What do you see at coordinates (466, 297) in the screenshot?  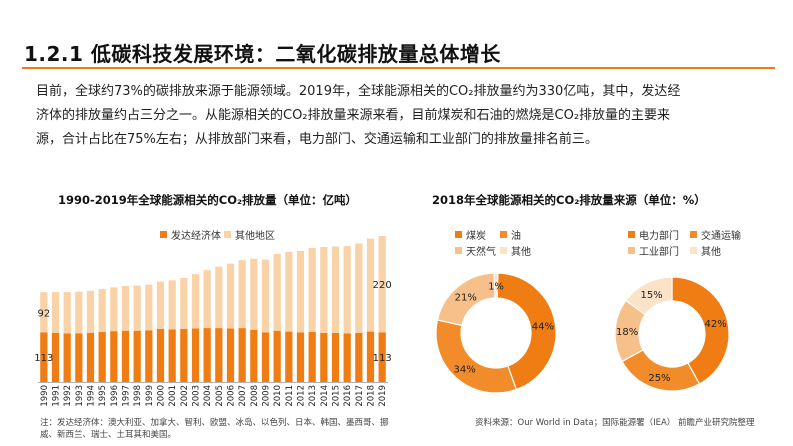 I see `slice-label: 21%` at bounding box center [466, 297].